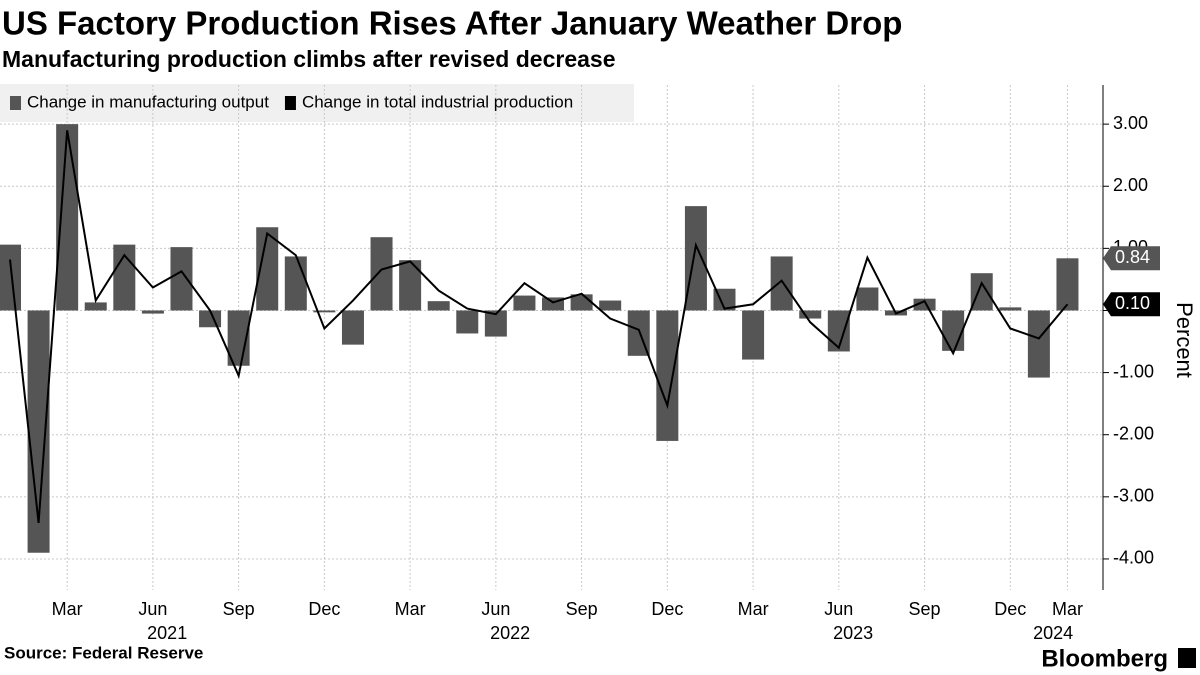 The image size is (1200, 675). Describe the element at coordinates (1133, 496) in the screenshot. I see `y-tick-label: -3.00` at that location.